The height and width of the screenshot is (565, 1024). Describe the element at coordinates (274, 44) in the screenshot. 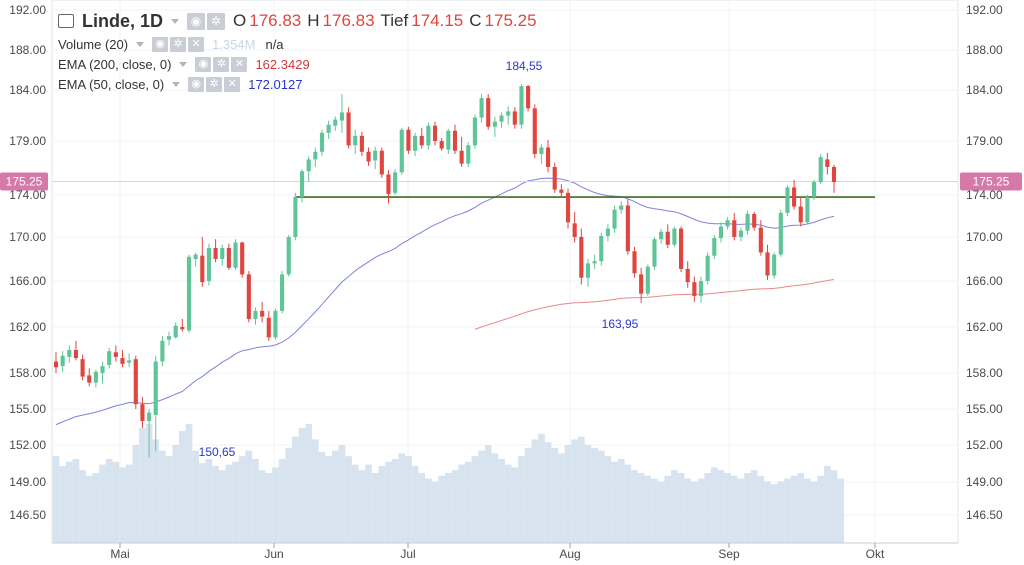

I see `volume-ma-value: n/a` at that location.